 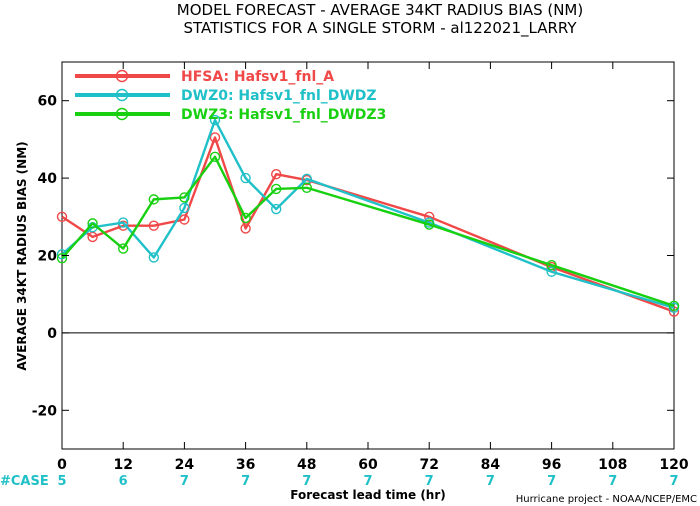 I want to click on case-count: 6, so click(x=123, y=481).